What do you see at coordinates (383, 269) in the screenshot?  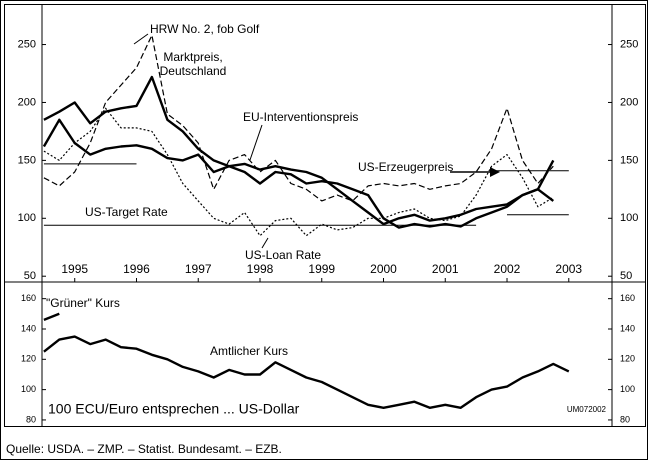 I see `x-tick-label: 2000` at bounding box center [383, 269].